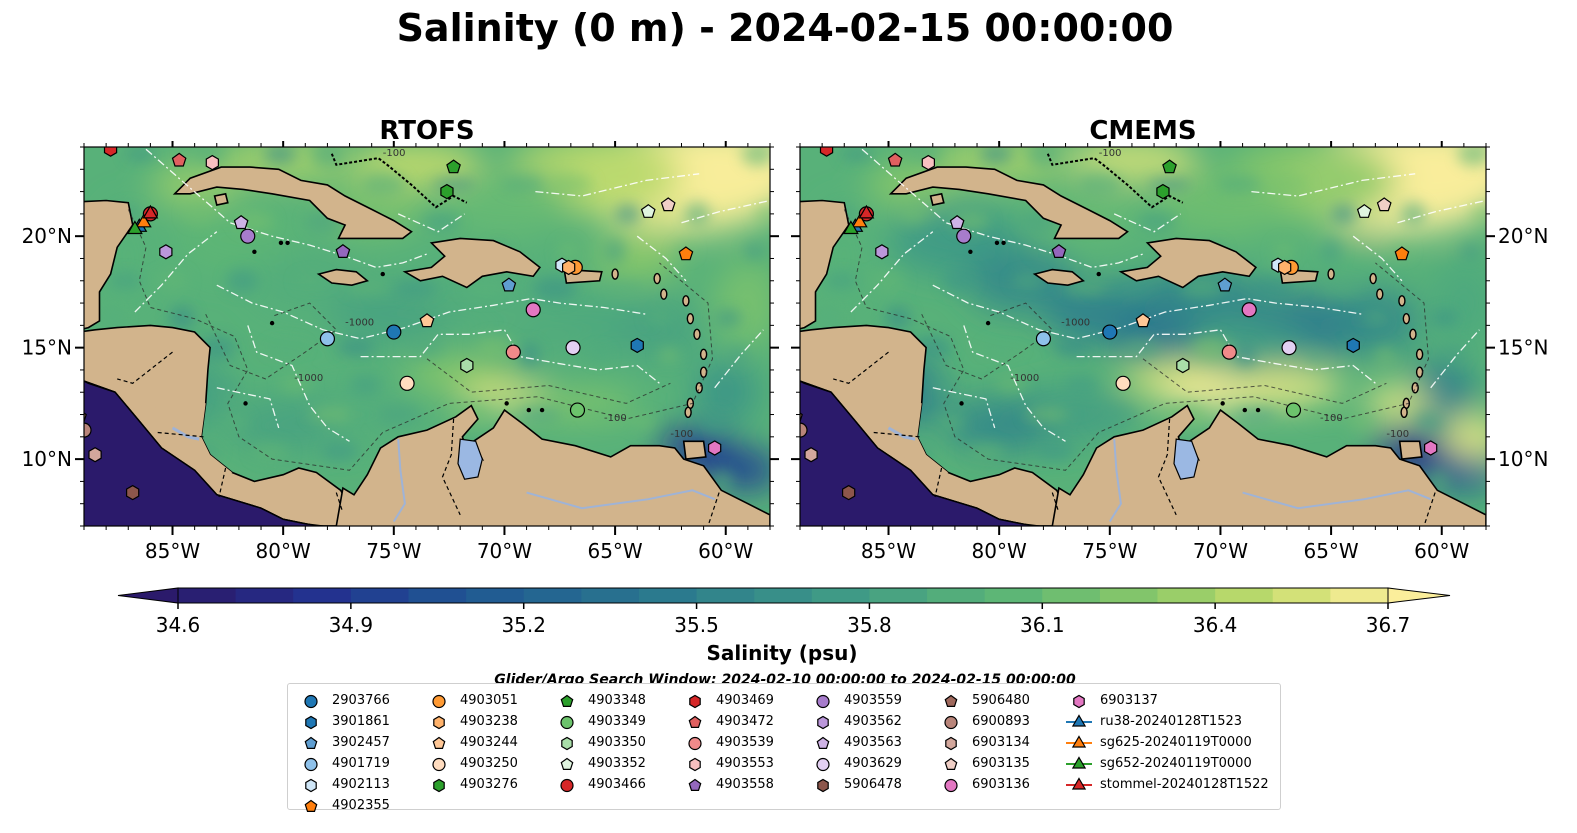 The width and height of the screenshot is (1577, 833). What do you see at coordinates (983, 784) in the screenshot?
I see `legend-item-6903136: 6903136` at bounding box center [983, 784].